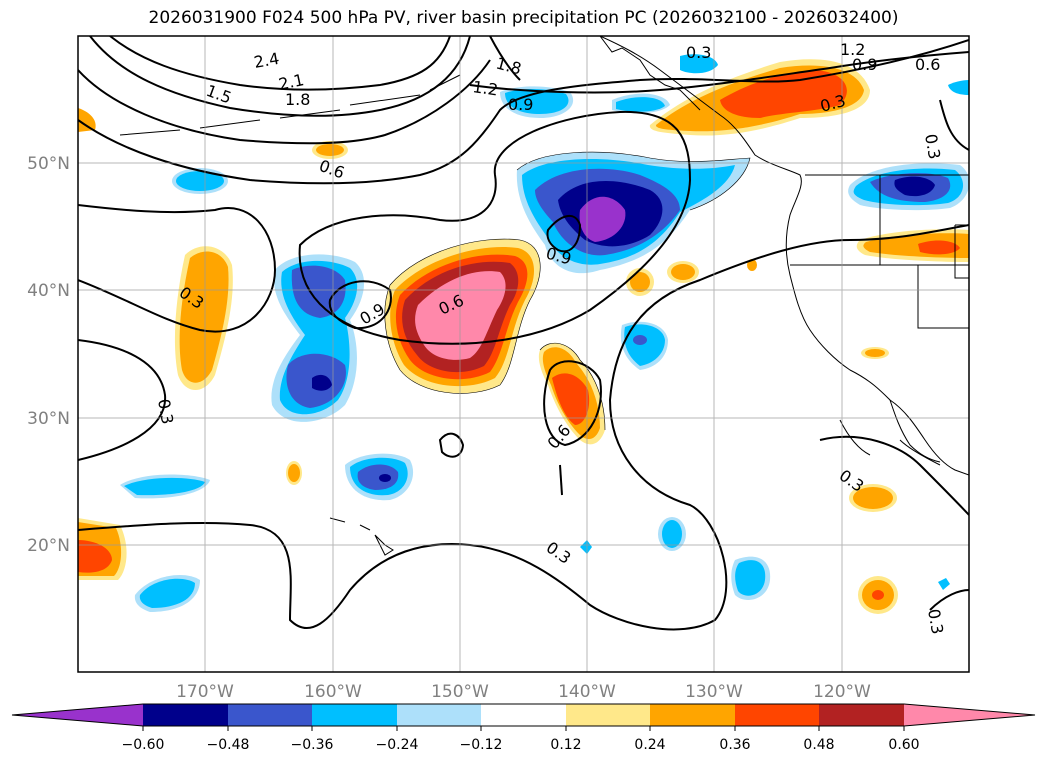 The width and height of the screenshot is (1047, 765). I want to click on lon-label: 120°W, so click(842, 692).